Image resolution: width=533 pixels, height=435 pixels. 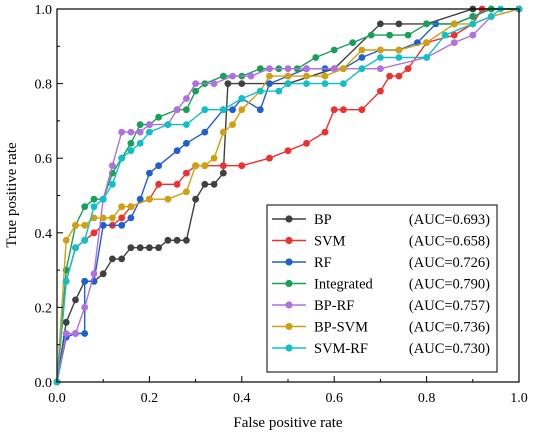 What do you see at coordinates (519, 398) in the screenshot?
I see `x-tick-label: 1.0` at bounding box center [519, 398].